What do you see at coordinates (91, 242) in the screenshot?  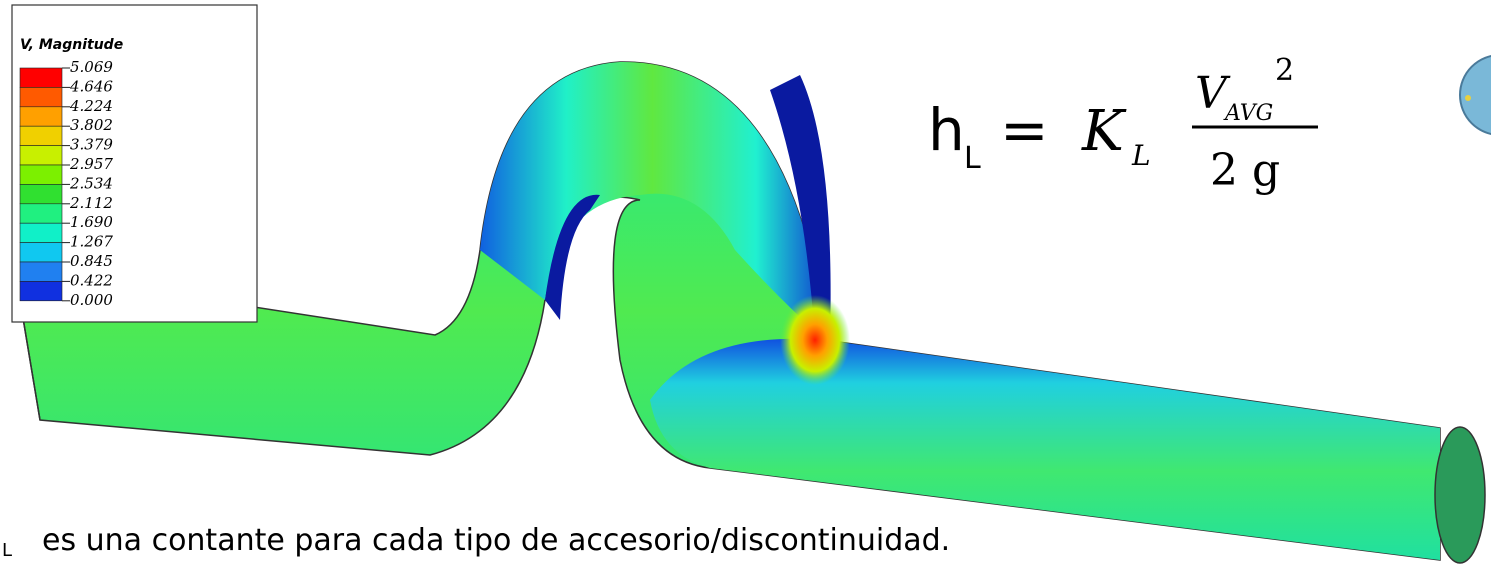 I see `legend-label: 1.267` at bounding box center [91, 242].